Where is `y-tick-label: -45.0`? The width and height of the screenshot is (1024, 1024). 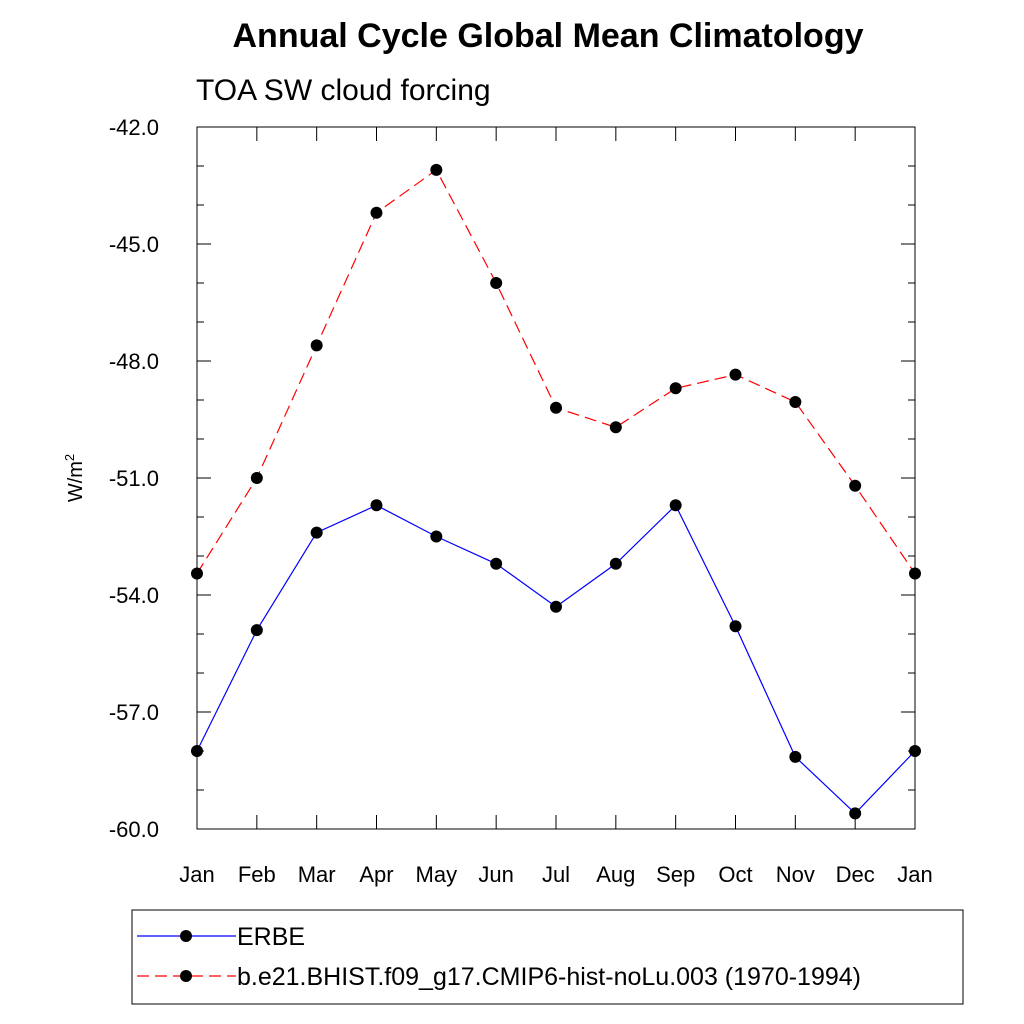
y-tick-label: -45.0 is located at coordinates (134, 244).